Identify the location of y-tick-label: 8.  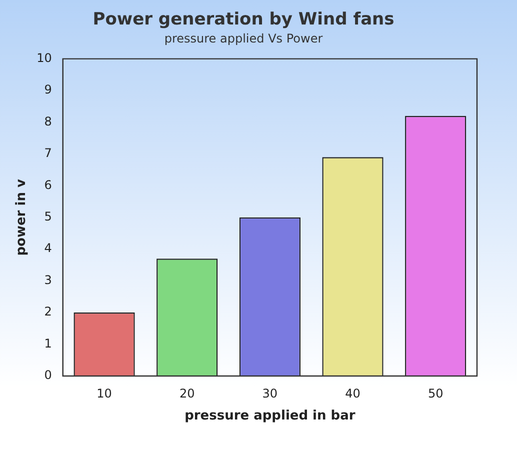
(48, 121).